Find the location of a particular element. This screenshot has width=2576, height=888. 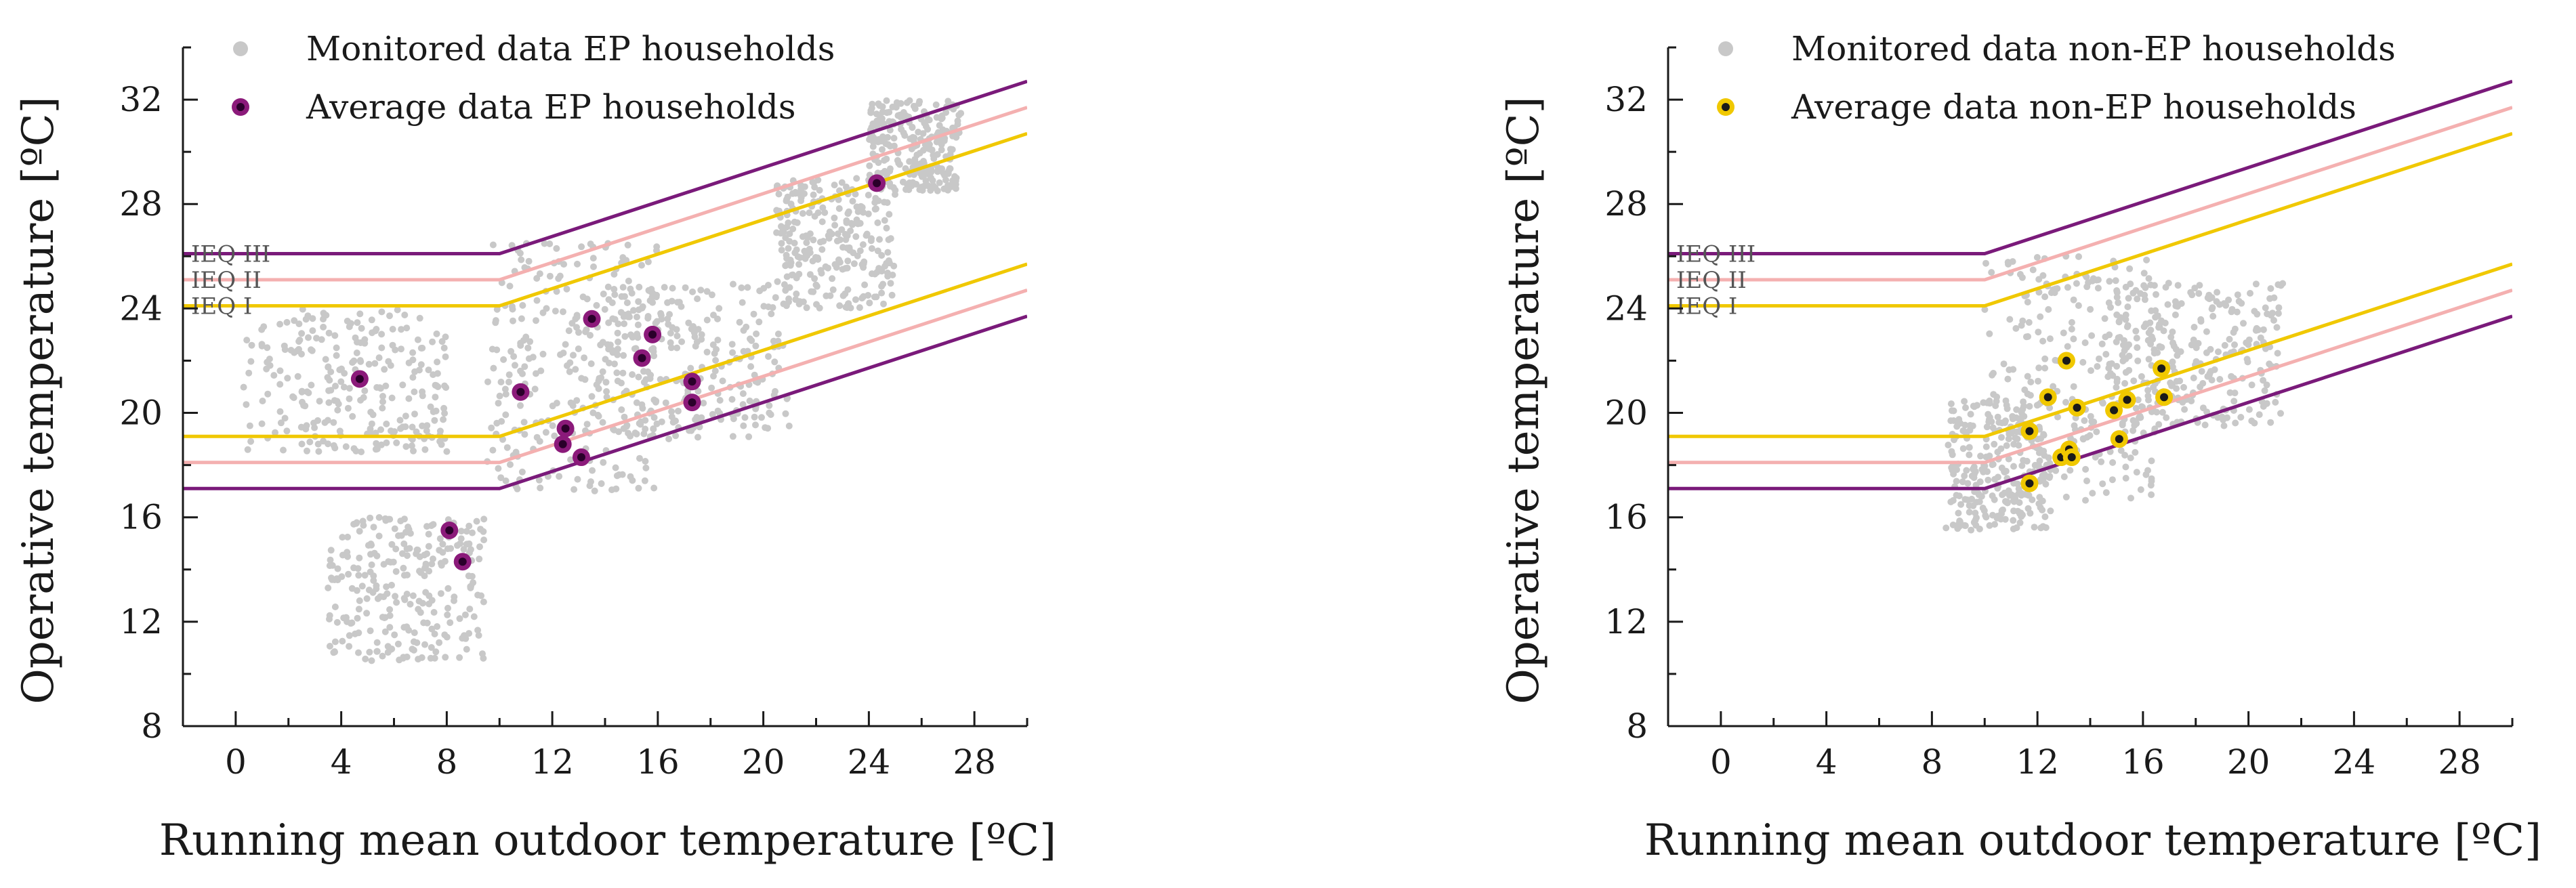

x-tick-label: 20 is located at coordinates (763, 762).